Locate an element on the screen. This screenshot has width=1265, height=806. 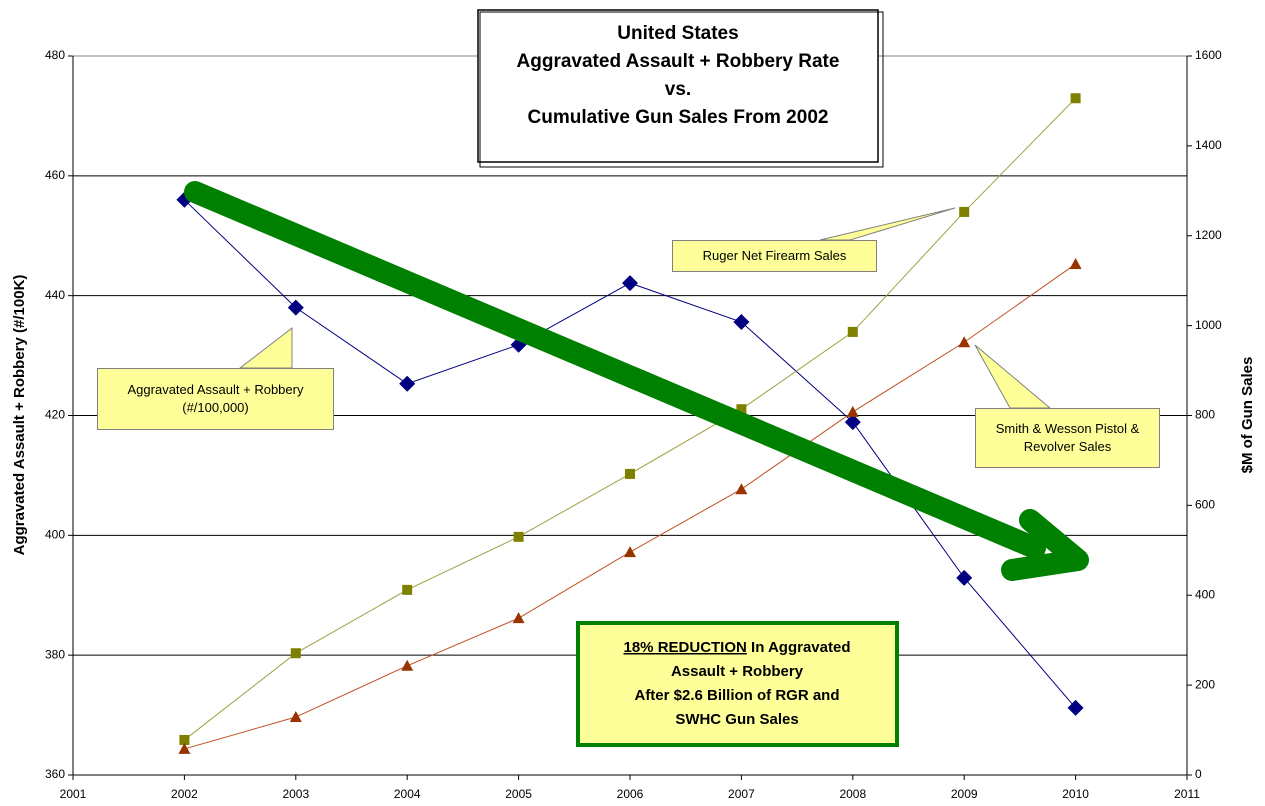
y2-tick-label: 800 is located at coordinates (1205, 415).